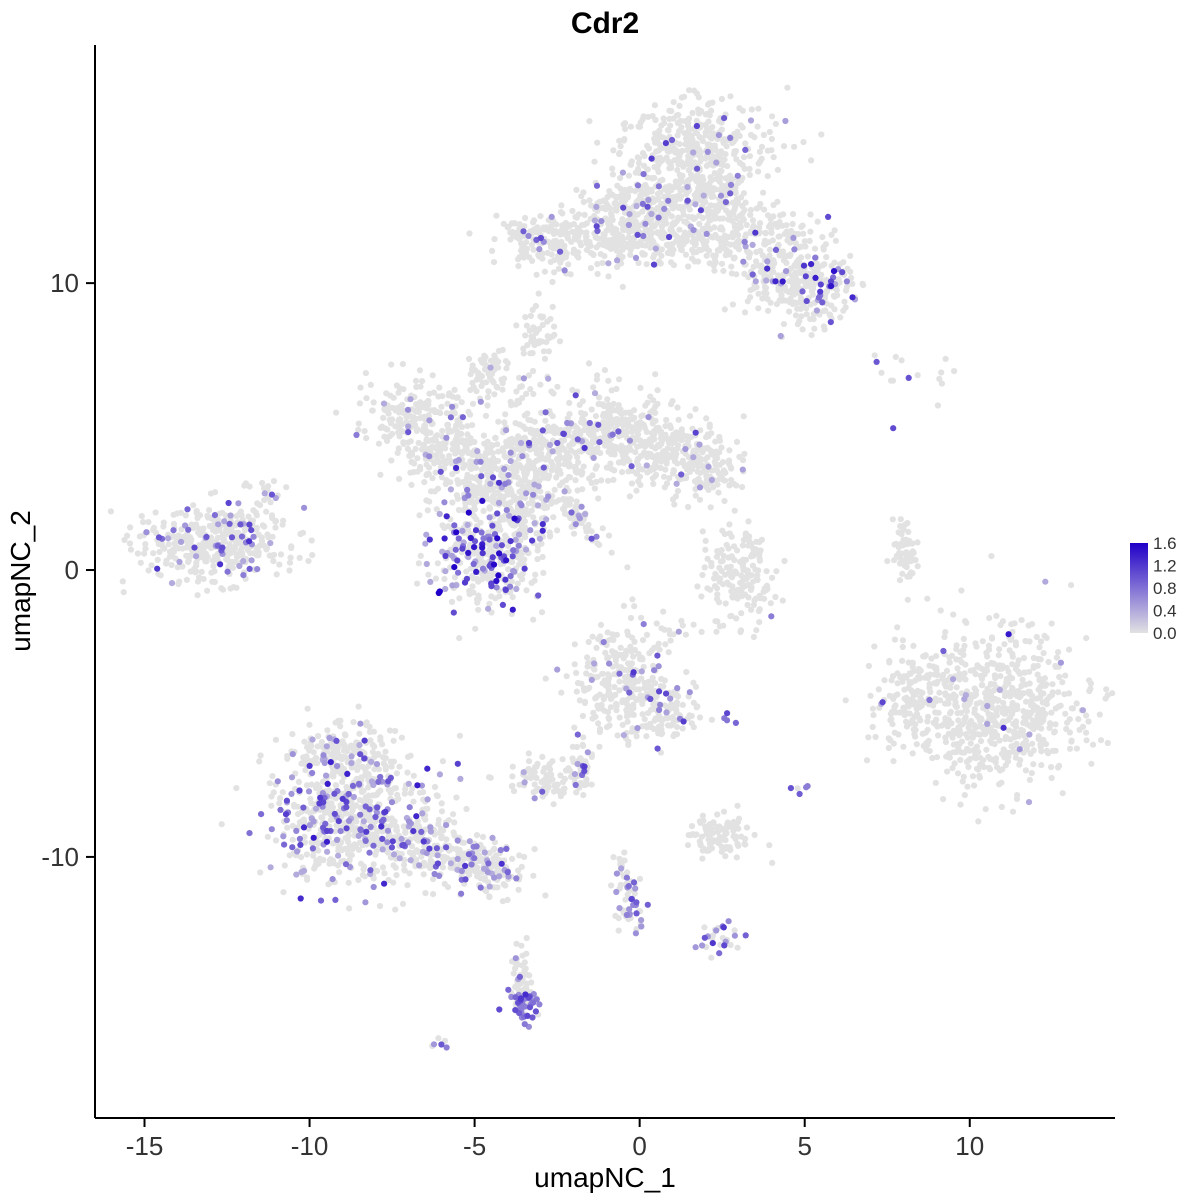 Image resolution: width=1200 pixels, height=1200 pixels. I want to click on tick-label: -5, so click(474, 1146).